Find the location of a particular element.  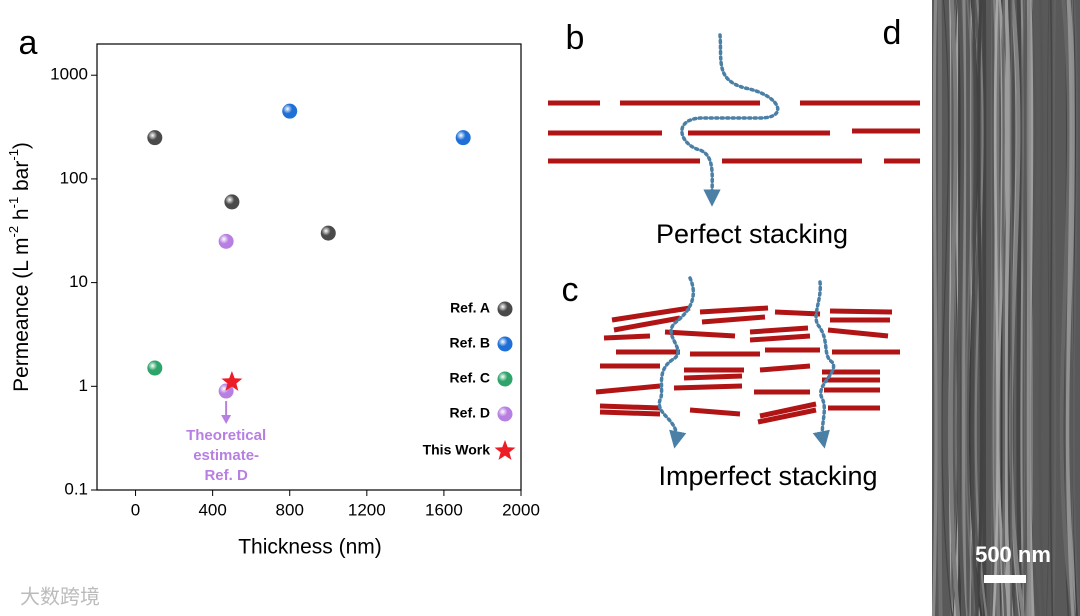

x-tick-label: 800 is located at coordinates (290, 509).